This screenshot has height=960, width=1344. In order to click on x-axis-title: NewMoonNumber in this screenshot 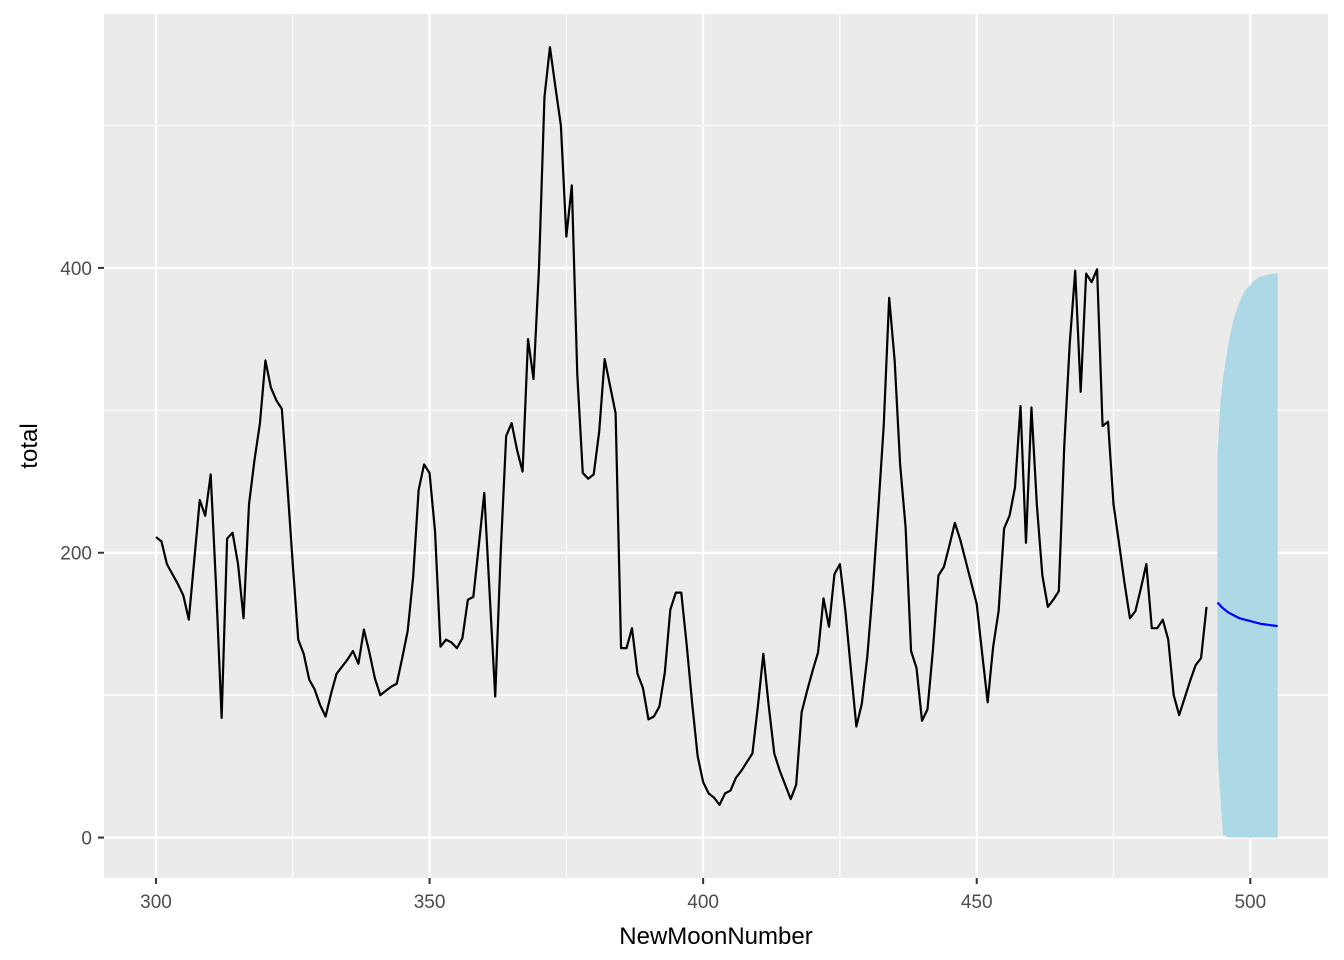, I will do `click(715, 936)`.